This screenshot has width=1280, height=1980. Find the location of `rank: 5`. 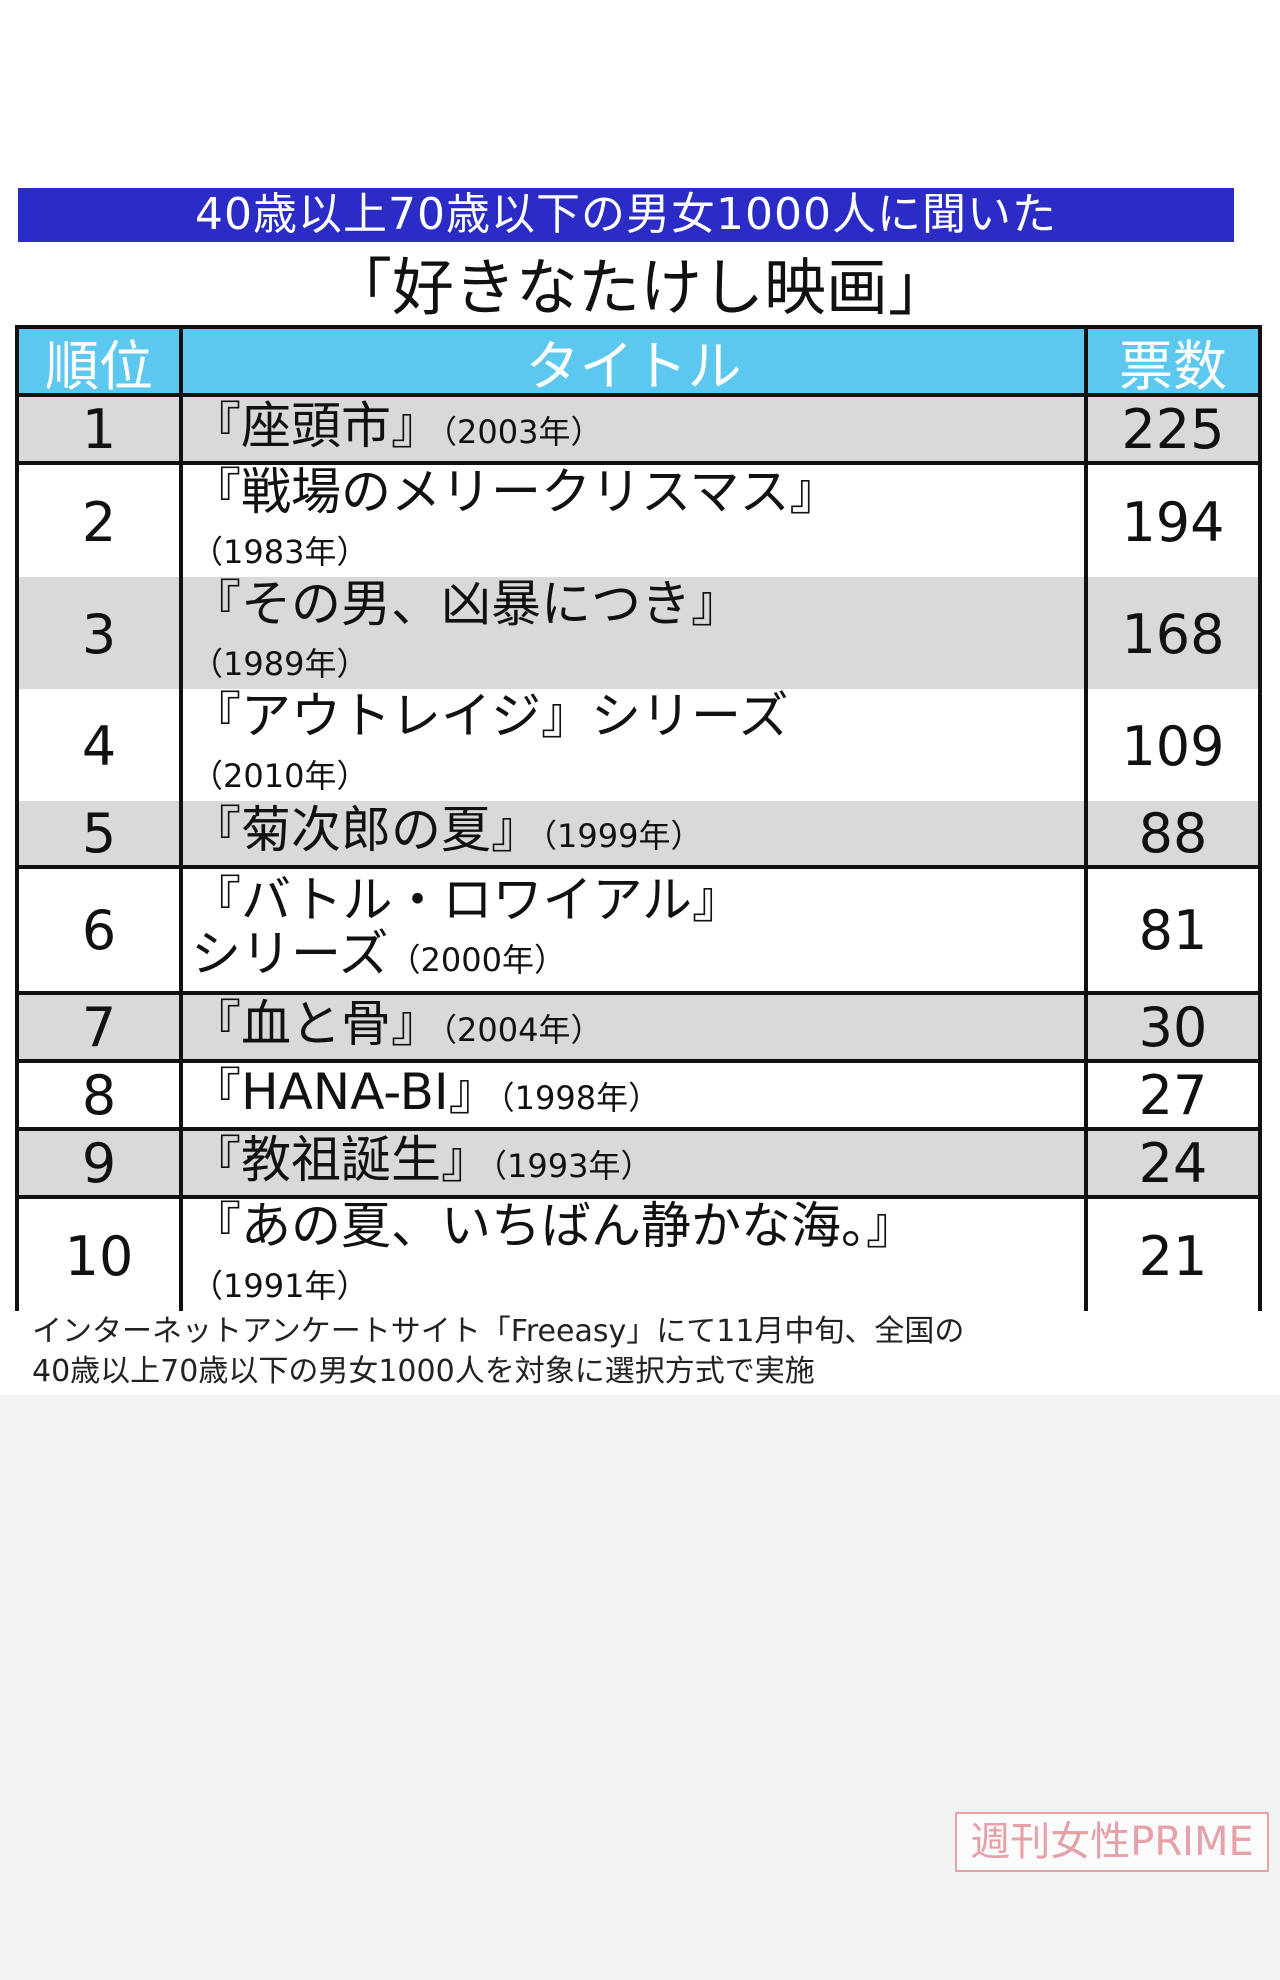

rank: 5 is located at coordinates (99, 833).